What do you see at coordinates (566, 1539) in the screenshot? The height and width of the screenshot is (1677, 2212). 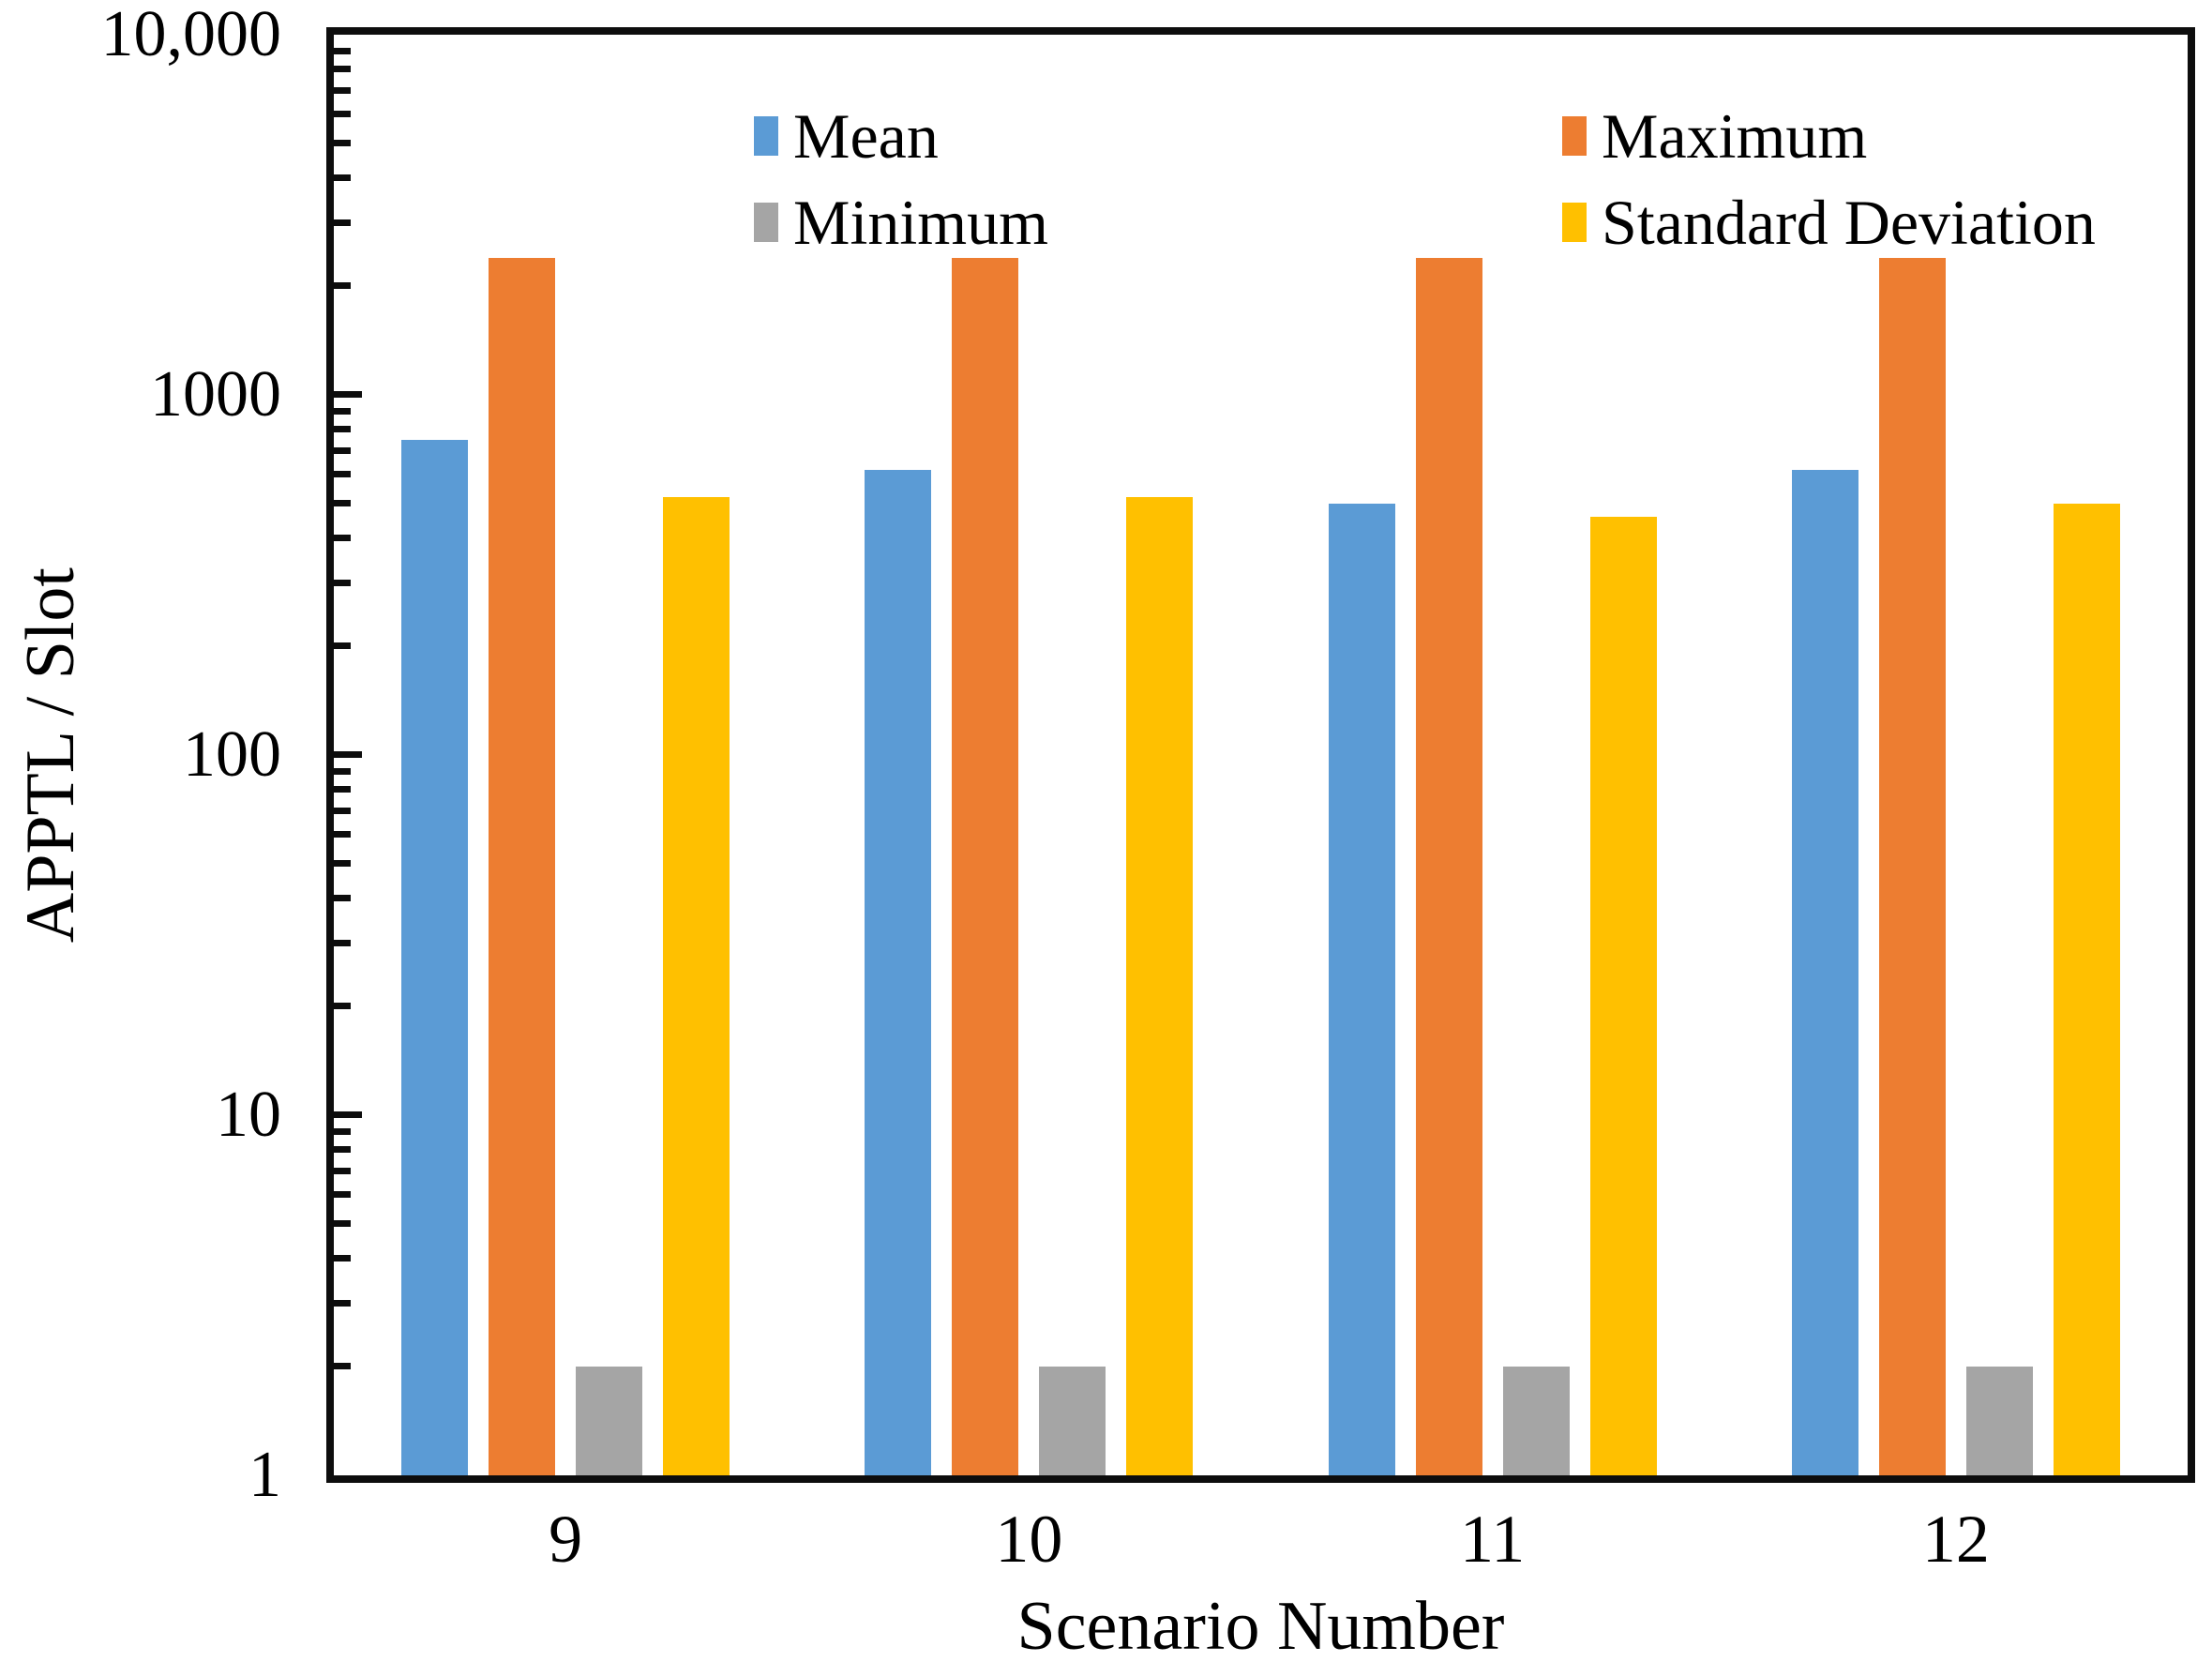 I see `x-tick-label-9: 9` at bounding box center [566, 1539].